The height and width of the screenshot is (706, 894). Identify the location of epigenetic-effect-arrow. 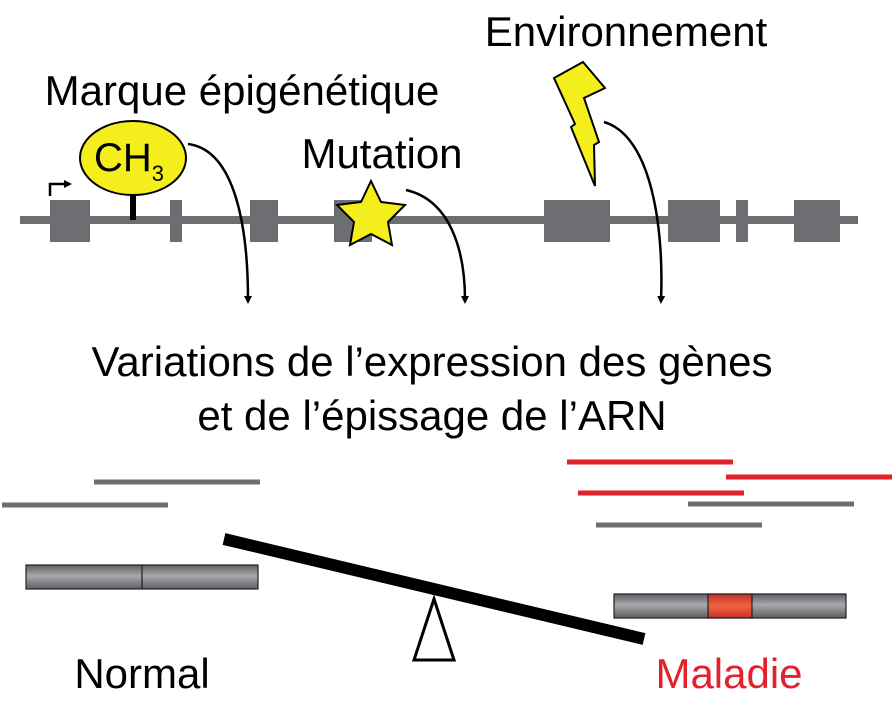
(219, 223).